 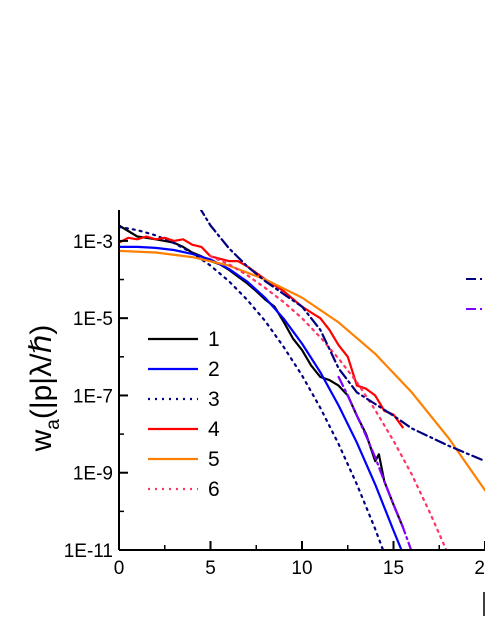 I want to click on y-tick-label: 1E-11, so click(x=88, y=551).